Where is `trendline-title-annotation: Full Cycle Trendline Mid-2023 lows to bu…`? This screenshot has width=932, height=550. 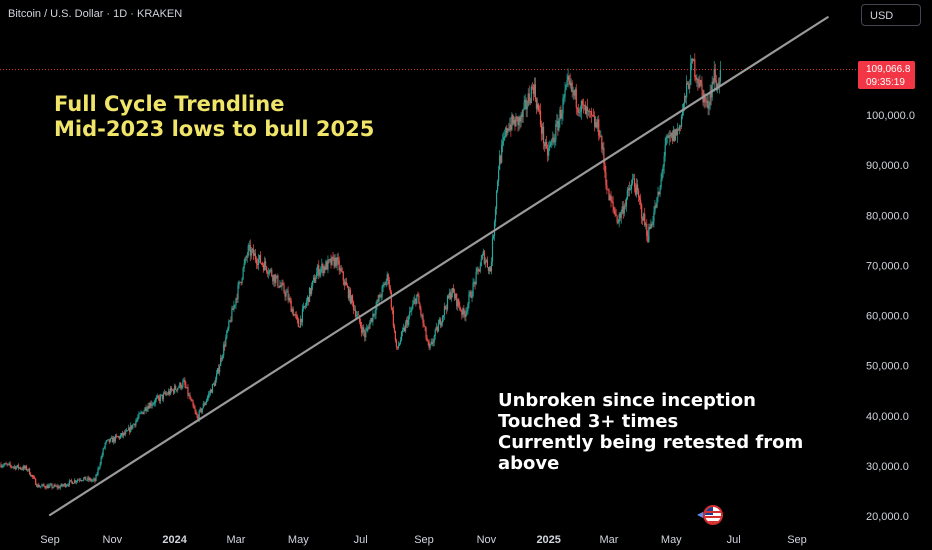 trendline-title-annotation: Full Cycle Trendline Mid-2023 lows to bu… is located at coordinates (214, 117).